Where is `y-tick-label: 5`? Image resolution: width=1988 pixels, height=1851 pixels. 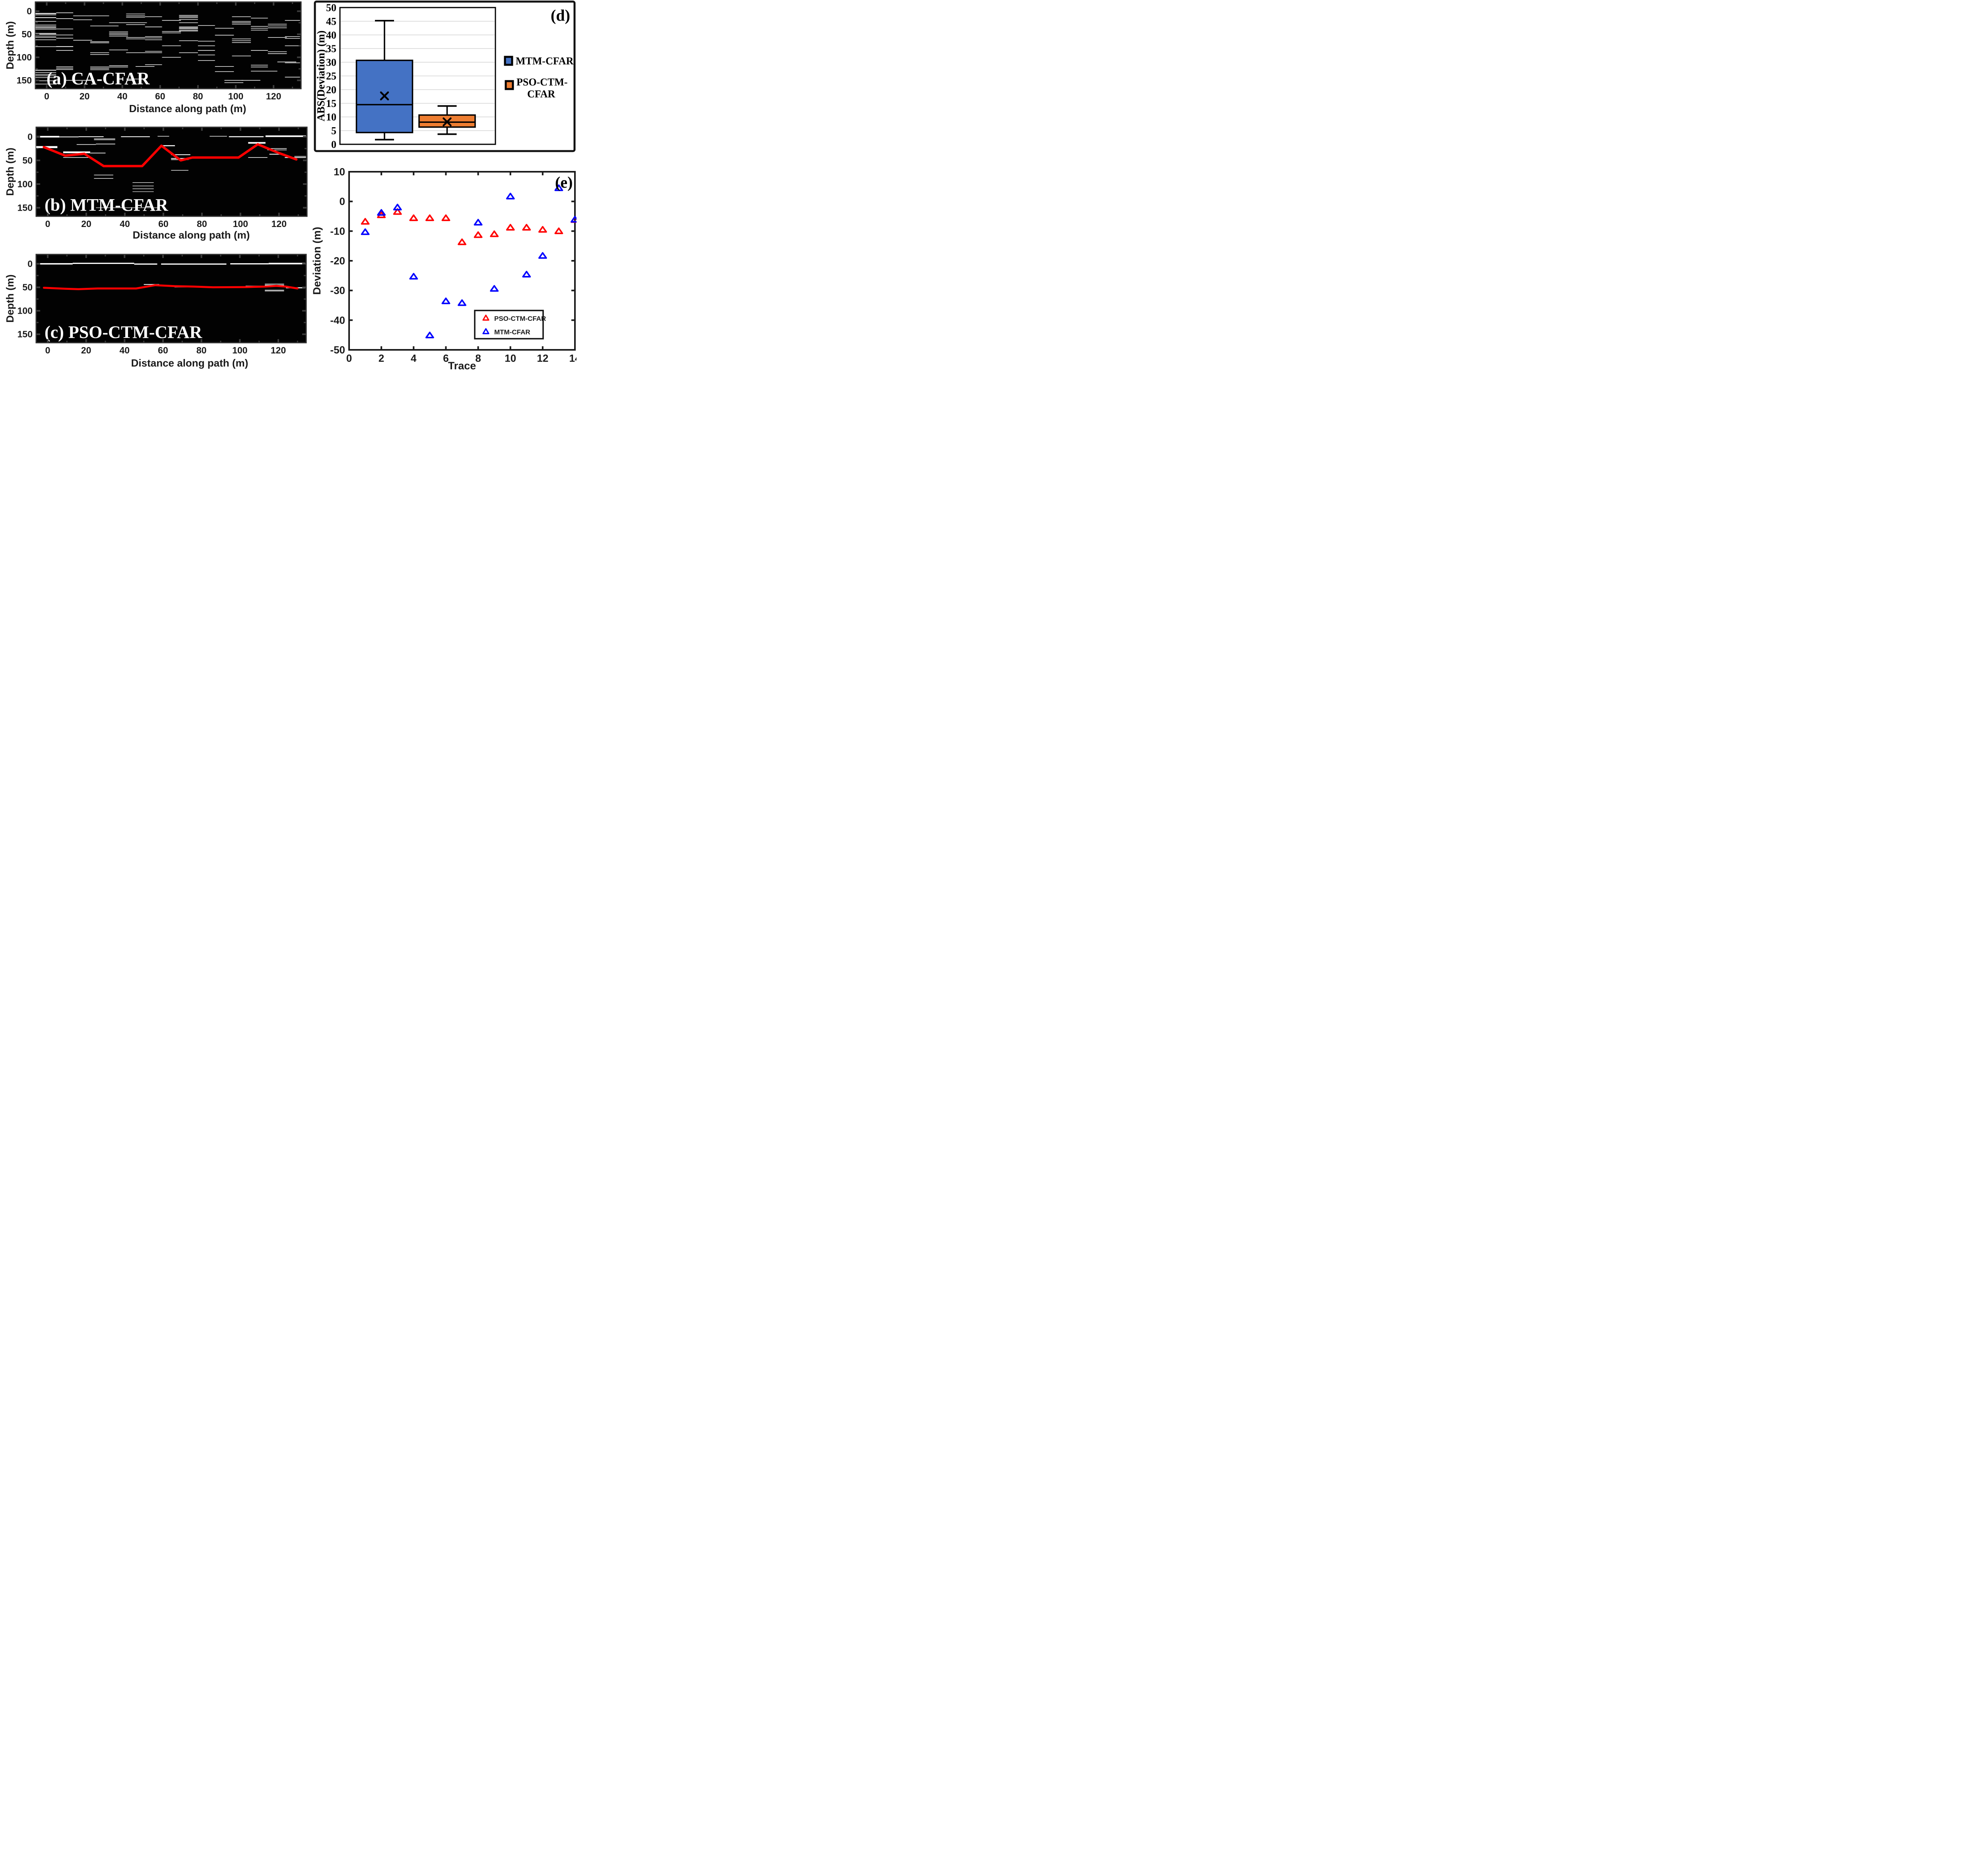 y-tick-label: 5 is located at coordinates (333, 131).